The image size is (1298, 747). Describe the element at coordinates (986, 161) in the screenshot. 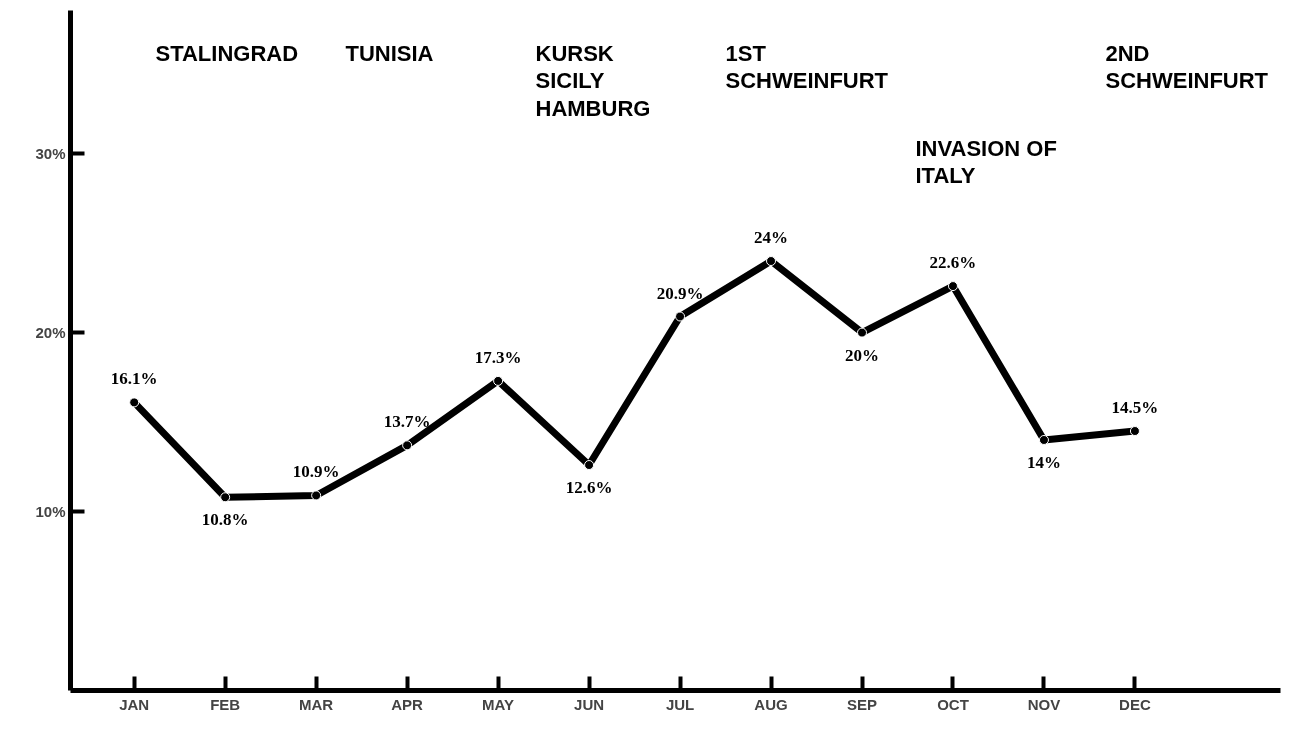

I see `annotation: INVASION OF ITALY` at that location.